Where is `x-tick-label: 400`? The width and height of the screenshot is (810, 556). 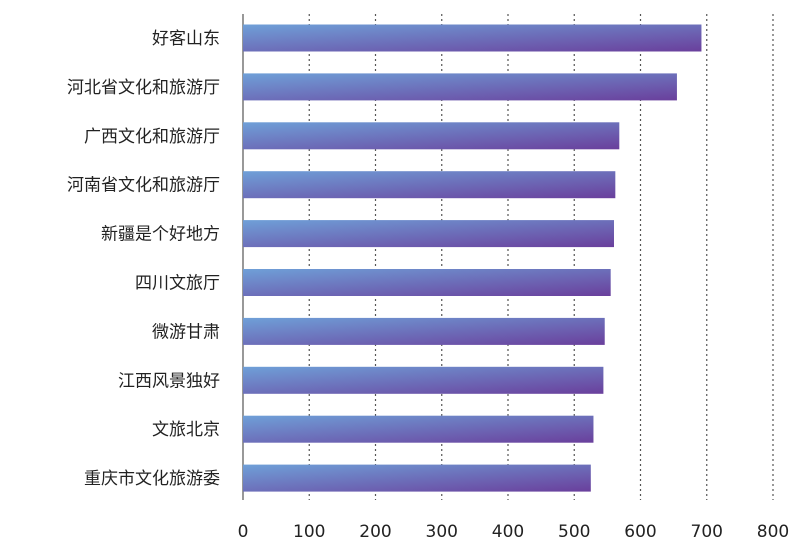 x-tick-label: 400 is located at coordinates (508, 532).